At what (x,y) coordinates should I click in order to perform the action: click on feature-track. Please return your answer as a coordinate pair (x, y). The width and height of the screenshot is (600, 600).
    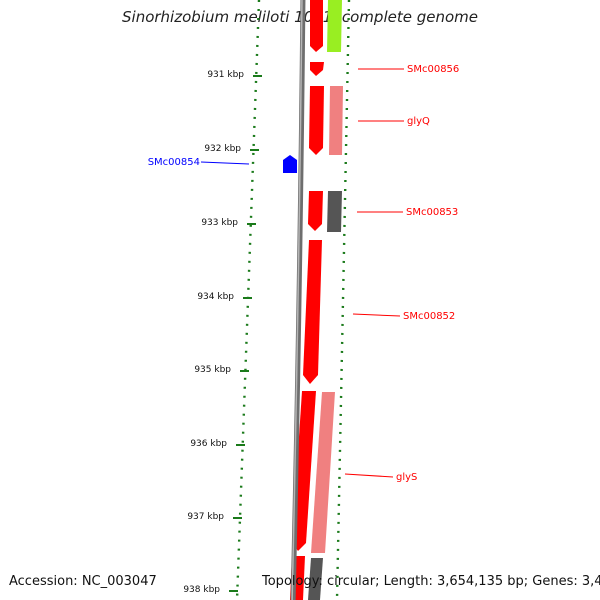
    Looking at the image, I should click on (313, 300).